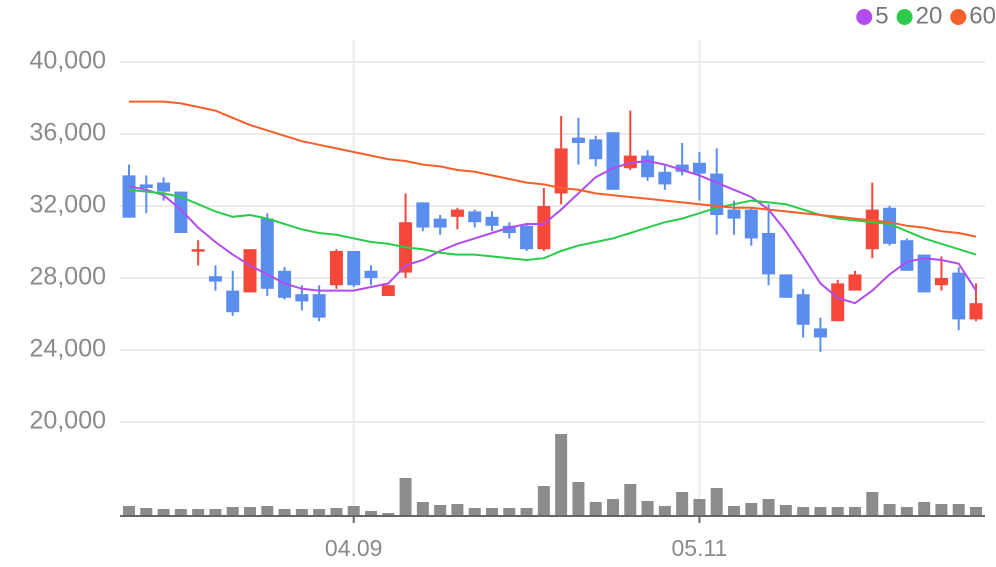 The width and height of the screenshot is (996, 567). I want to click on y-tick-label: 32,000, so click(68, 205).